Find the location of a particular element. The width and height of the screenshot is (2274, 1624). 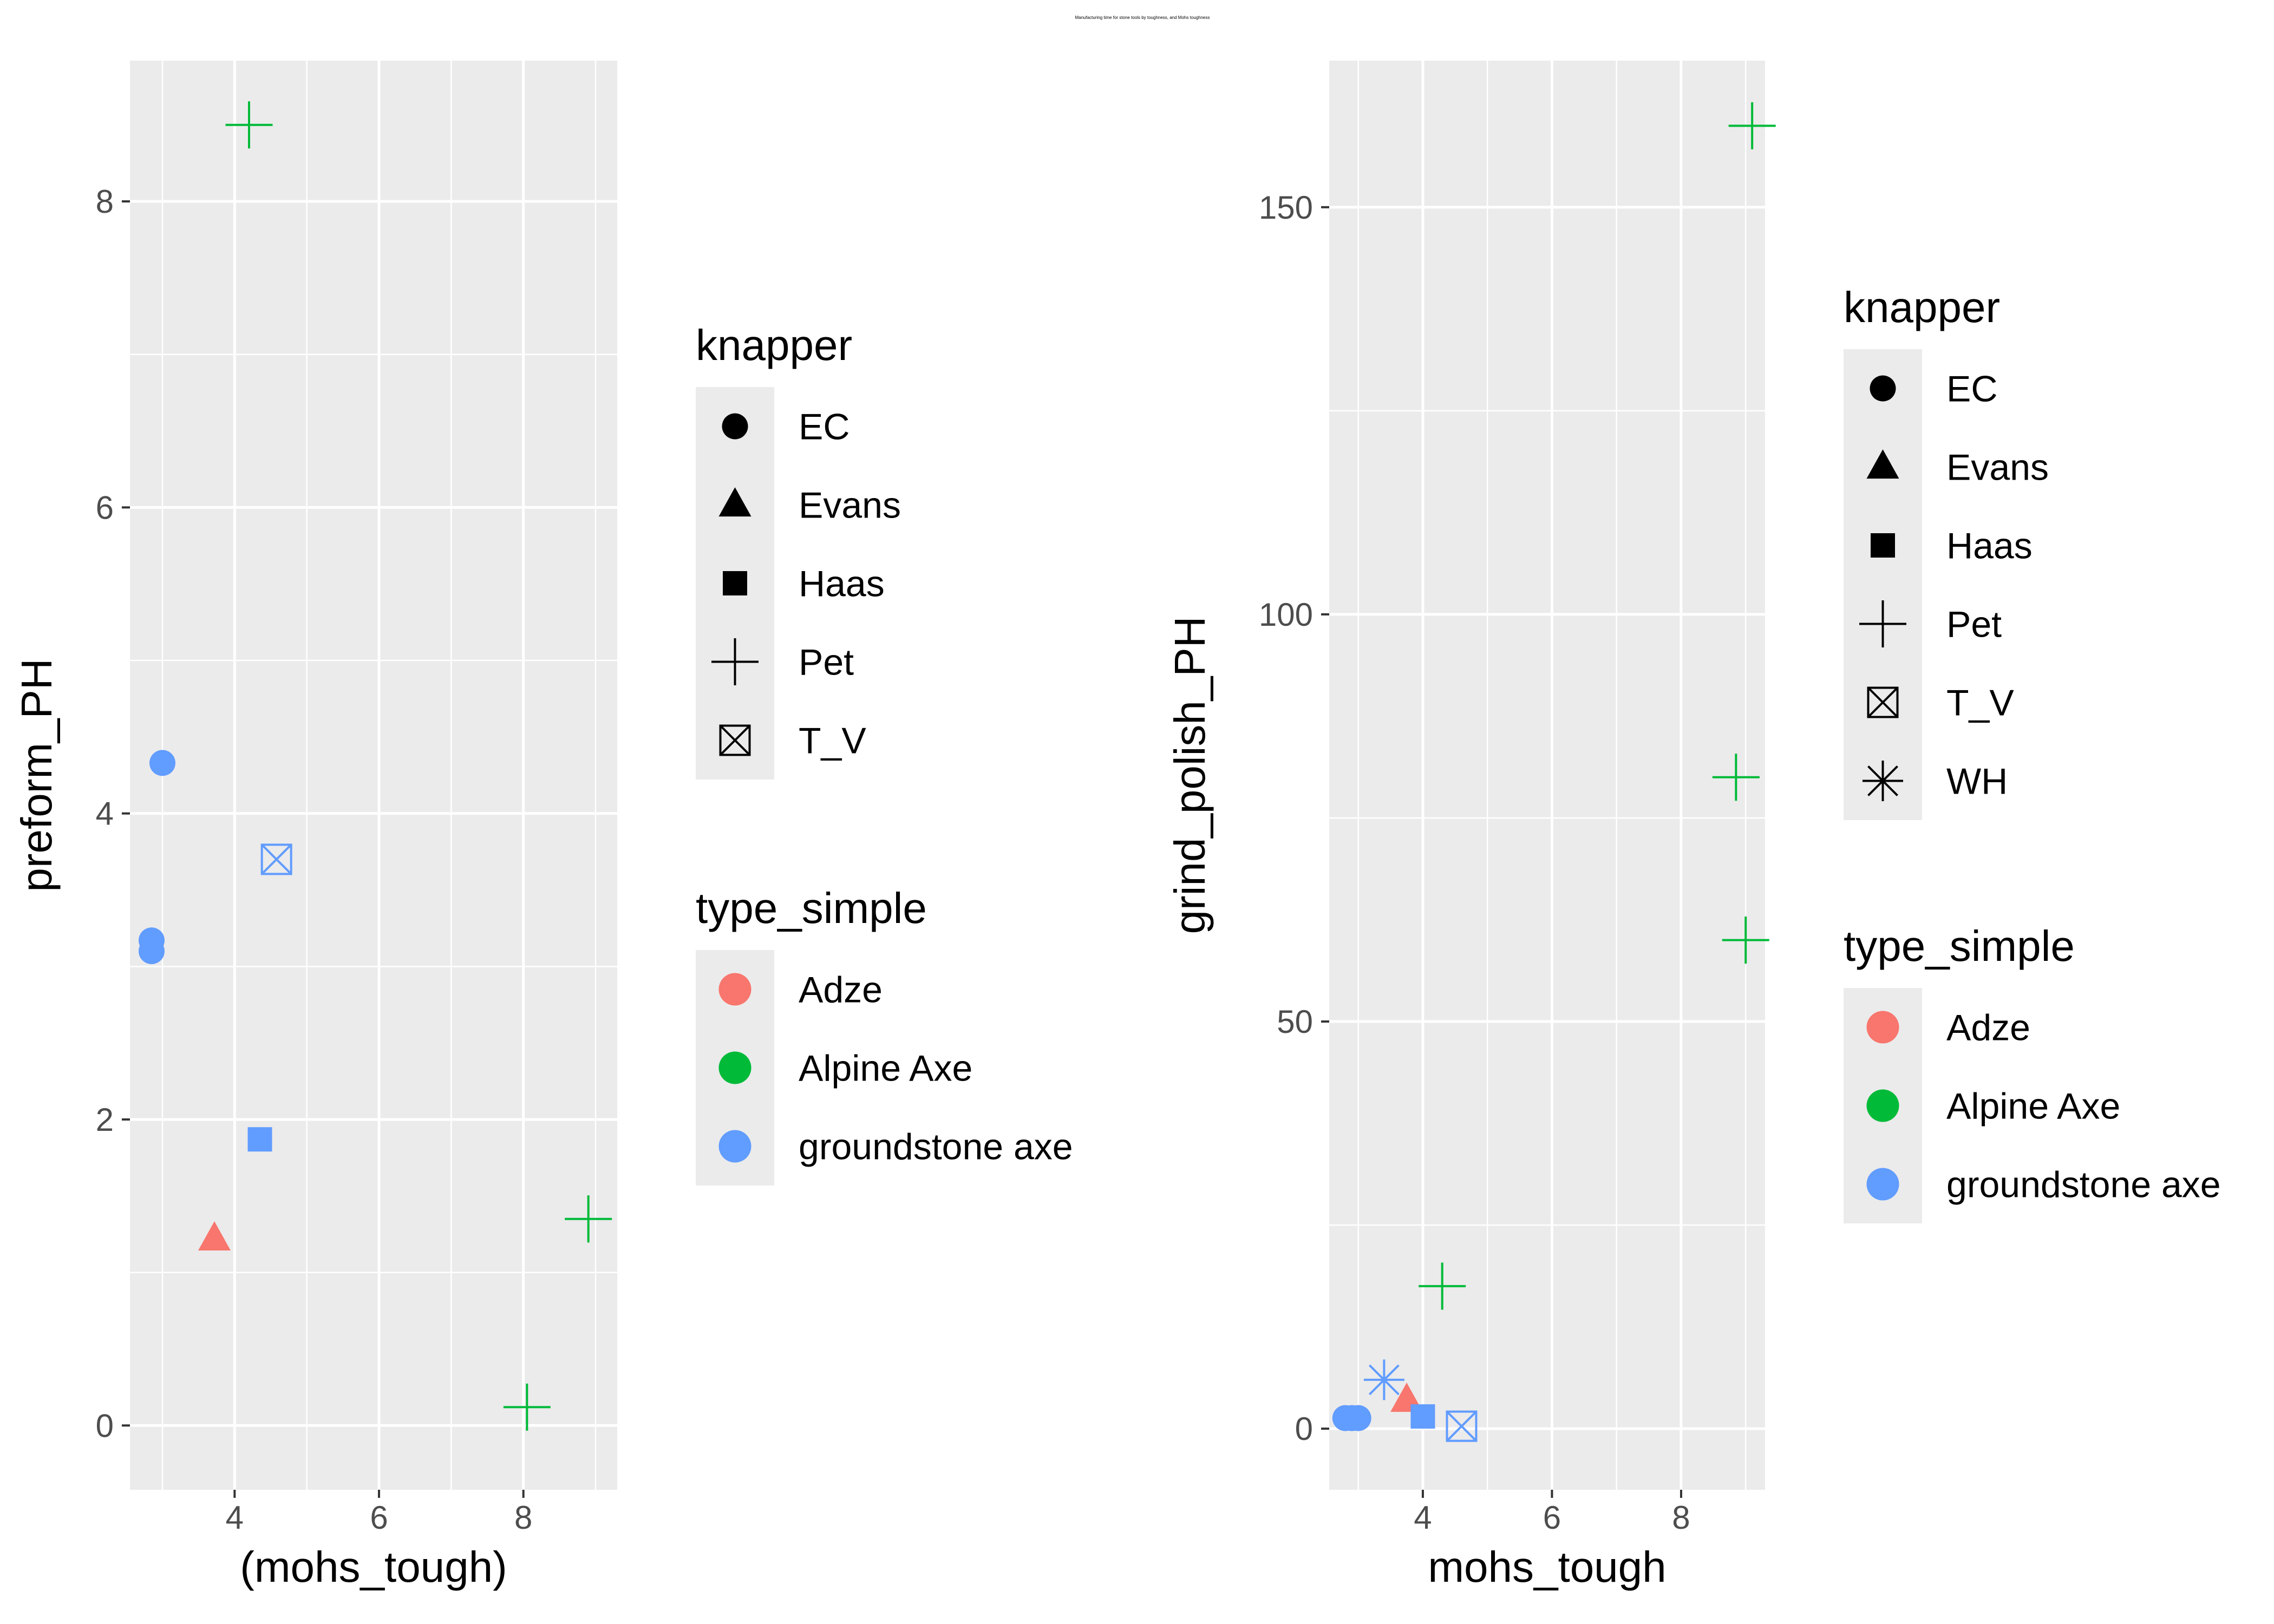

legend-key-pet is located at coordinates (1883, 623).